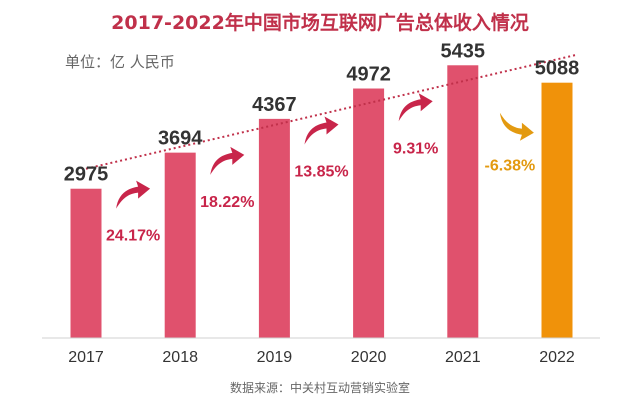 Image resolution: width=640 pixels, height=416 pixels. I want to click on chart-title: 2017-2022年中国市场互联网广告总体收入情况, so click(320, 22).